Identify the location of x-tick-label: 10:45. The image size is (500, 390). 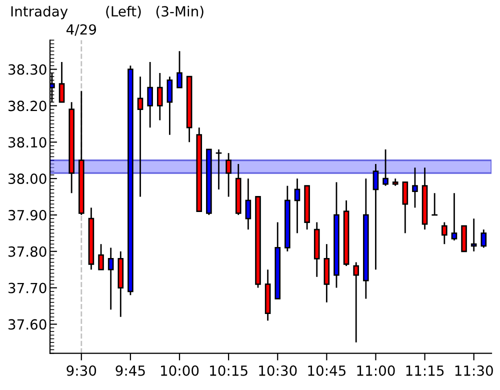
(327, 370).